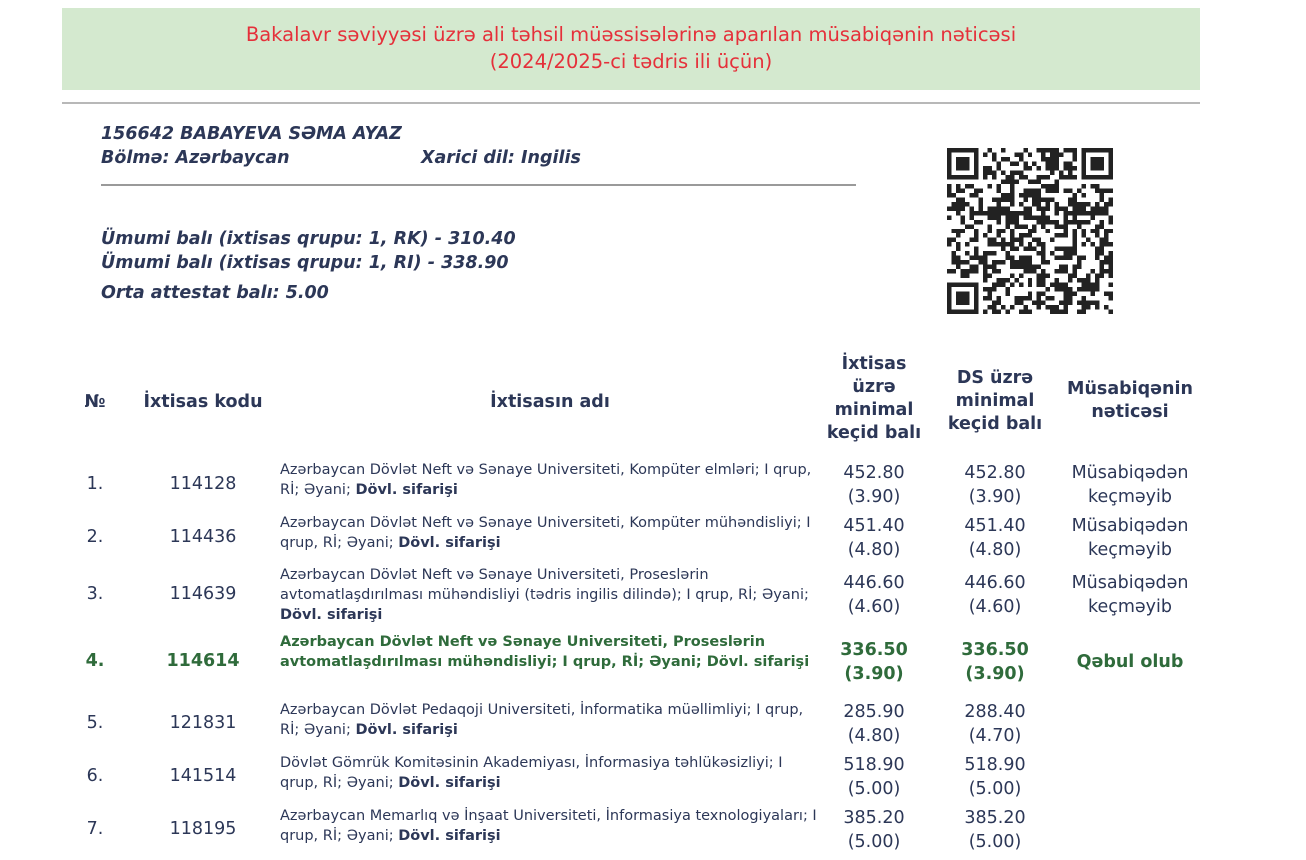  I want to click on specialty-code: 121831, so click(203, 723).